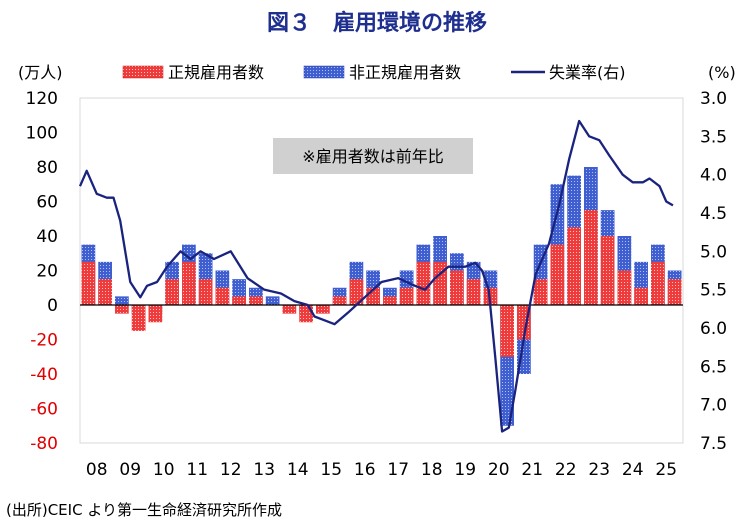 The width and height of the screenshot is (755, 528). Describe the element at coordinates (44, 410) in the screenshot. I see `y-left-tick-label: -60` at that location.